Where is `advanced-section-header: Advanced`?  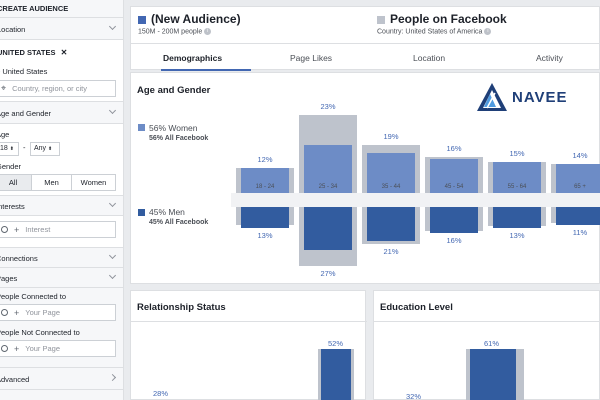
advanced-section-header: Advanced is located at coordinates (61, 379).